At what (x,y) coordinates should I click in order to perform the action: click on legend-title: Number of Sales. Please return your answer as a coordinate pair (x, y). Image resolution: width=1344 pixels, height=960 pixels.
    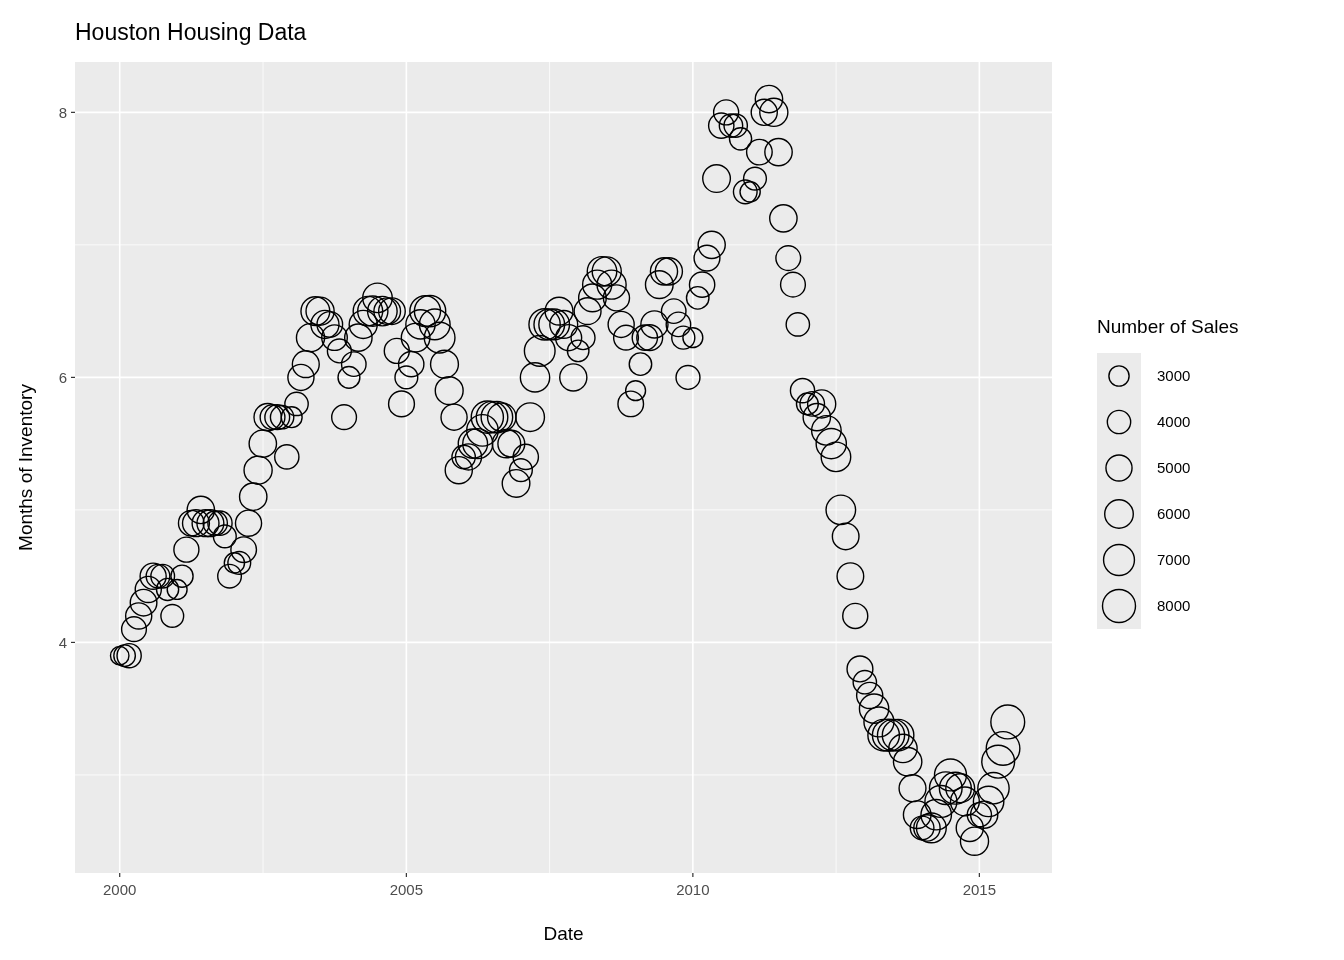
    Looking at the image, I should click on (1168, 326).